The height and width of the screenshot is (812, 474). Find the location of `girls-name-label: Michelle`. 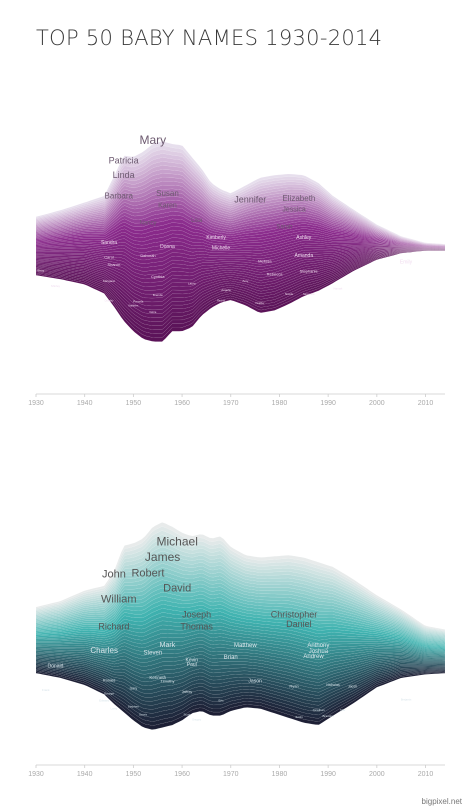

girls-name-label: Michelle is located at coordinates (221, 248).